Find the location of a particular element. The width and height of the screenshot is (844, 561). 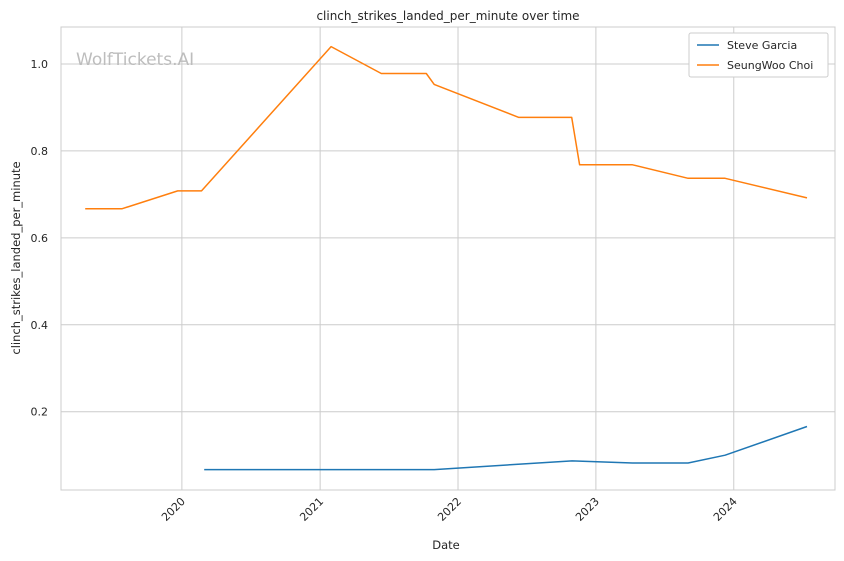

legend-label-steve-garcia: Steve Garcia is located at coordinates (762, 45).